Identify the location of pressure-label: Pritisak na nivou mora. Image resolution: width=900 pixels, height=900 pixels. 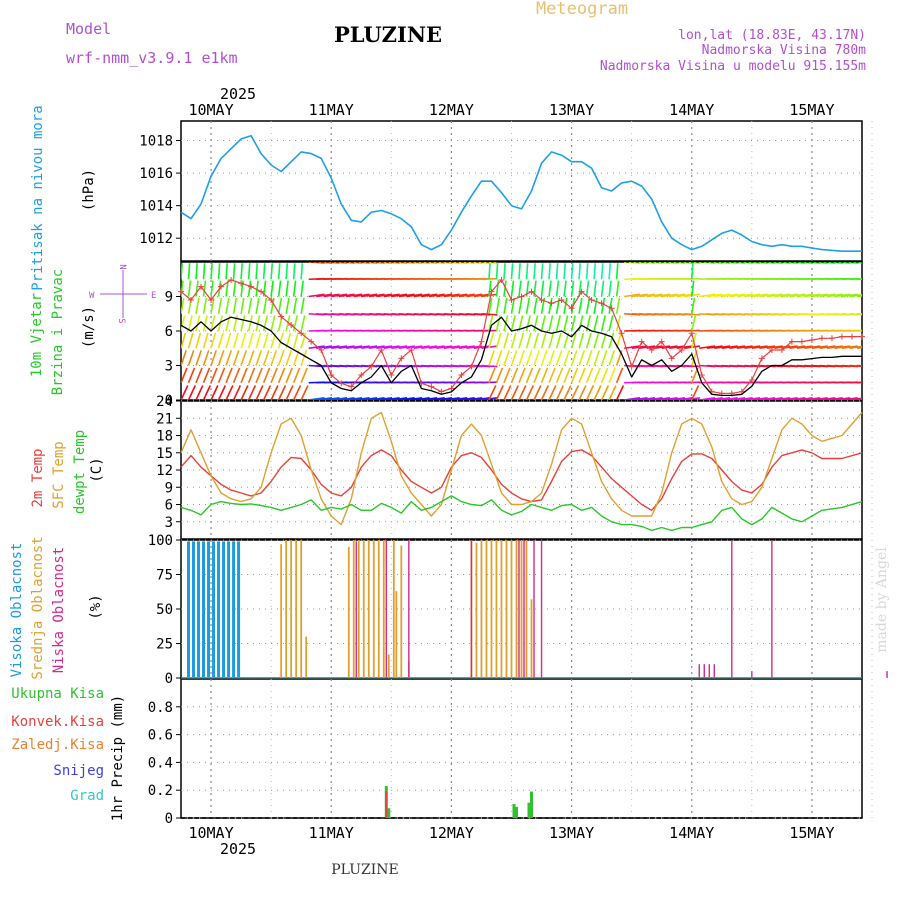
(38, 197).